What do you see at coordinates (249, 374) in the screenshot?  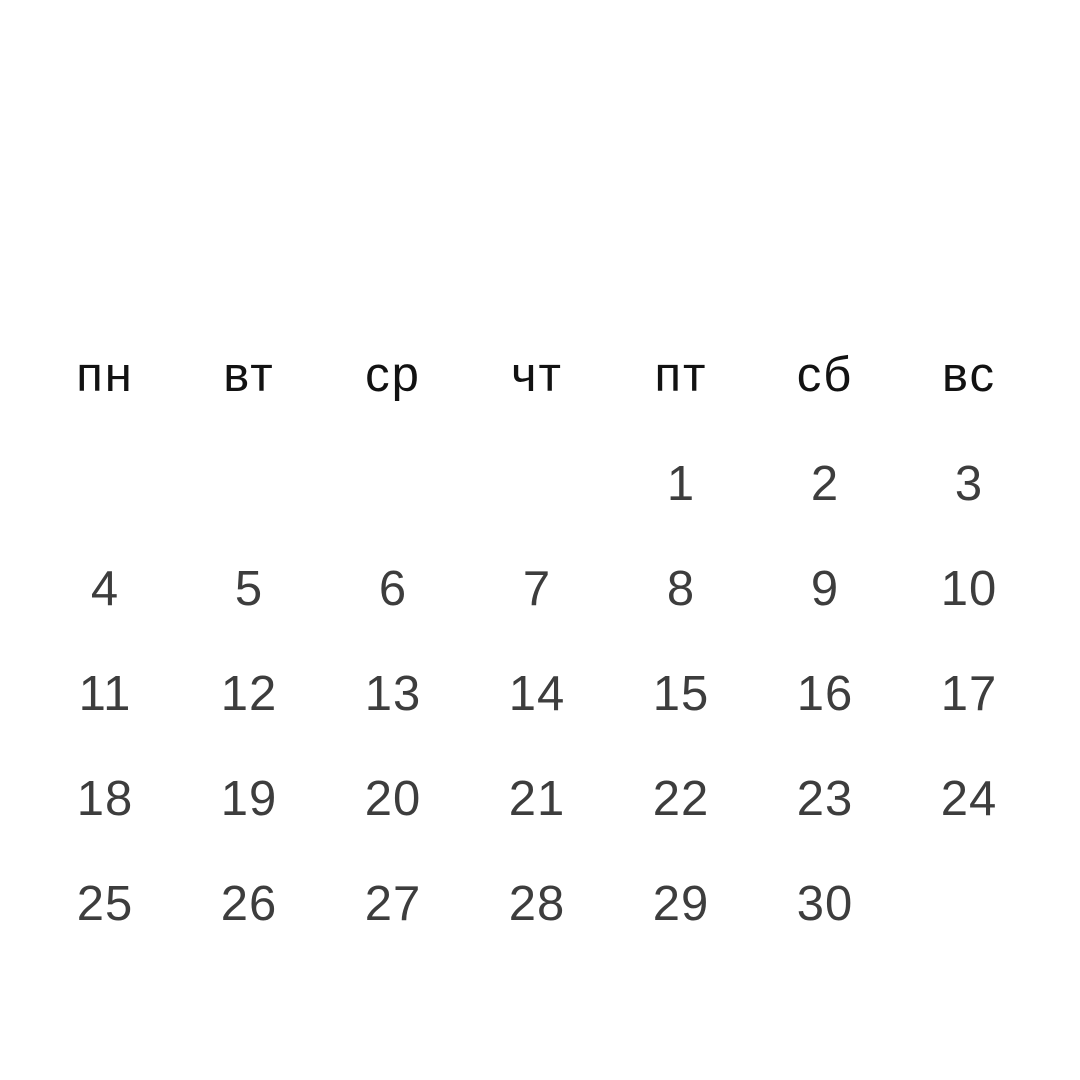 I see `weekday-tue: вт` at bounding box center [249, 374].